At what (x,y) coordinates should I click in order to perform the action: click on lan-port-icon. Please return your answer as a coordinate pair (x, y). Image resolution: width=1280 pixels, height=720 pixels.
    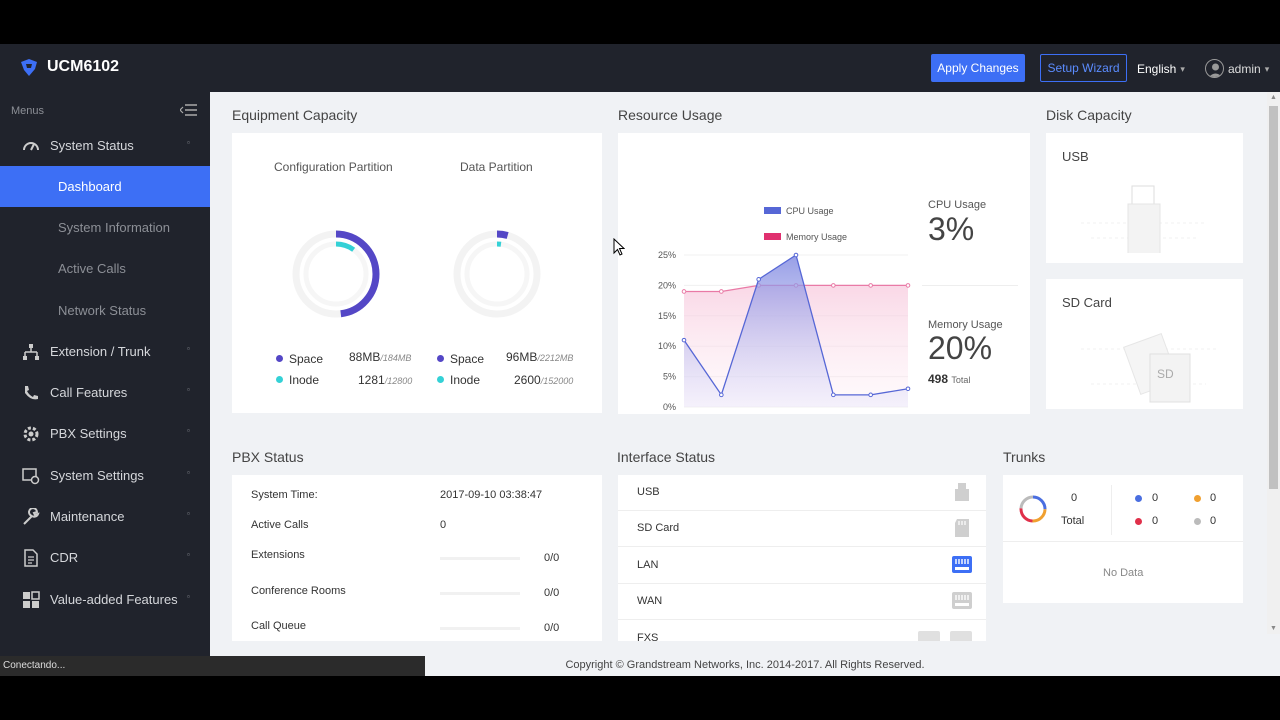
    Looking at the image, I should click on (962, 564).